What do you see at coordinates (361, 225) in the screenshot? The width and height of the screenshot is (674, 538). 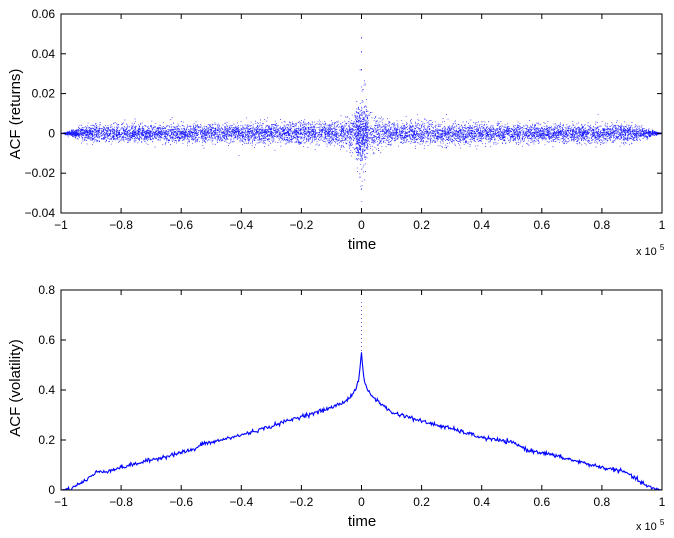 I see `plot-0-xtick-label-5: 0` at bounding box center [361, 225].